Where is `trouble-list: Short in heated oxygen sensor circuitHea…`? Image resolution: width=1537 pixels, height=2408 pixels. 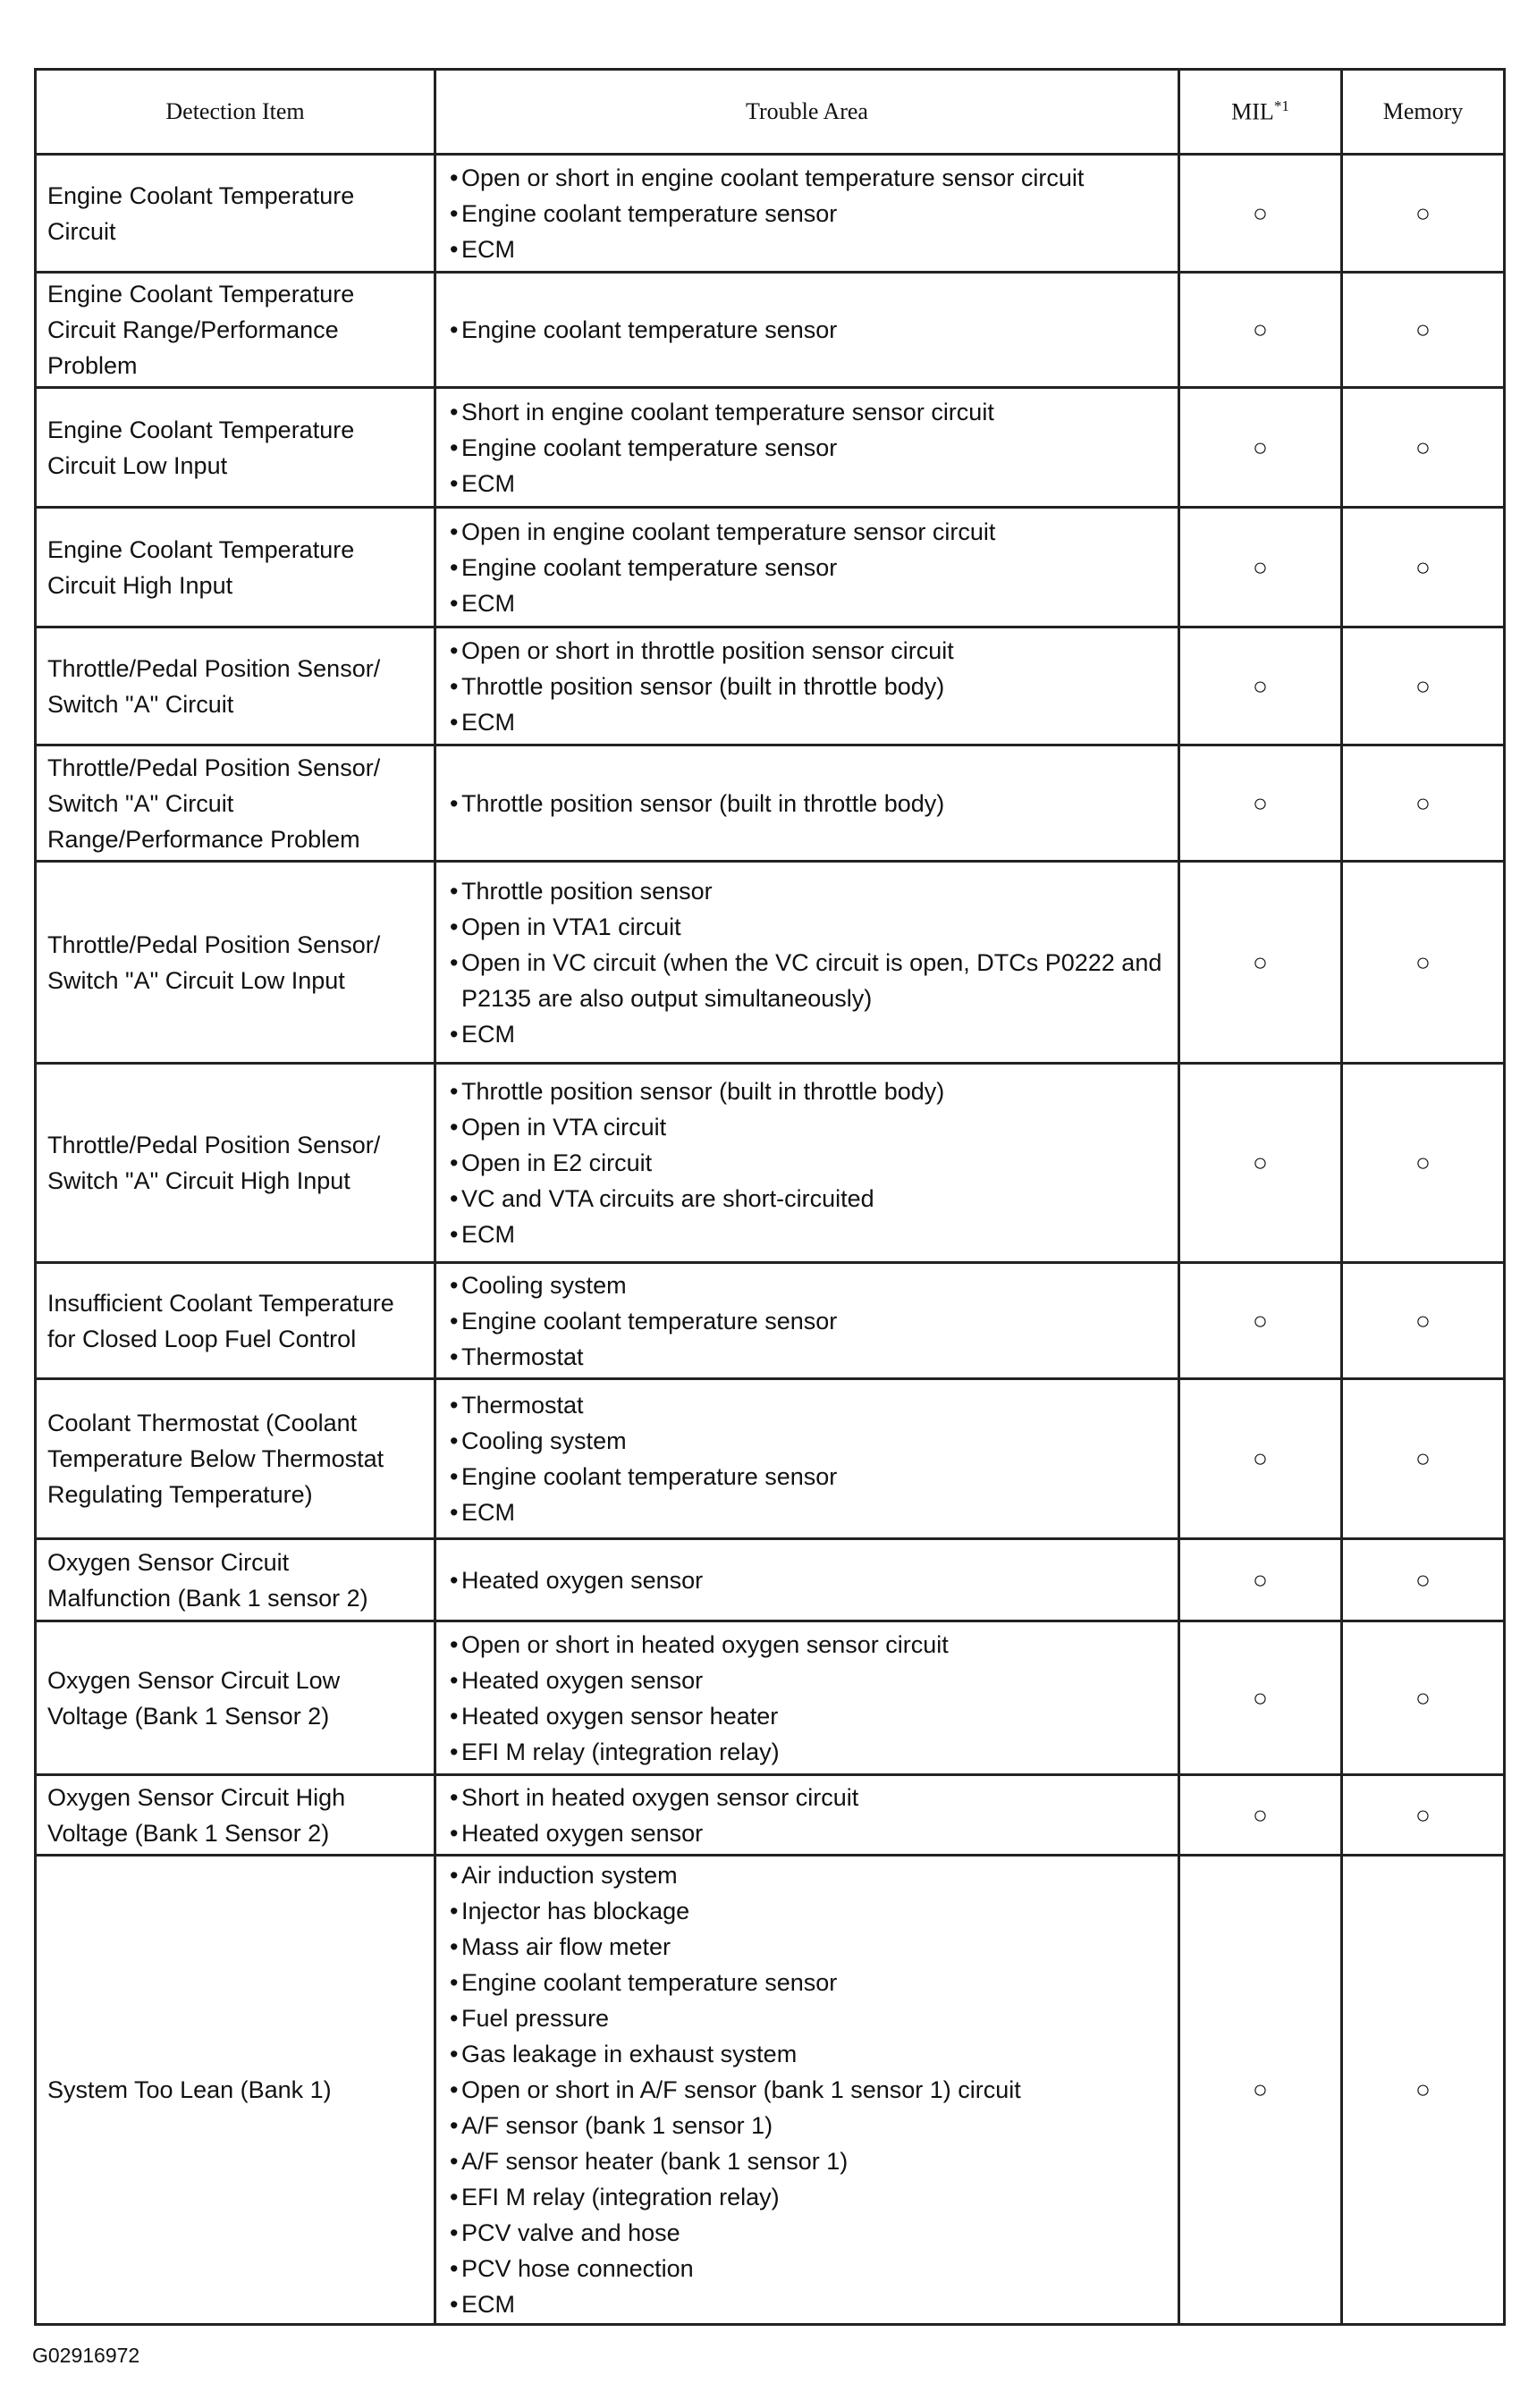 trouble-list: Short in heated oxygen sensor circuitHea… is located at coordinates (805, 1816).